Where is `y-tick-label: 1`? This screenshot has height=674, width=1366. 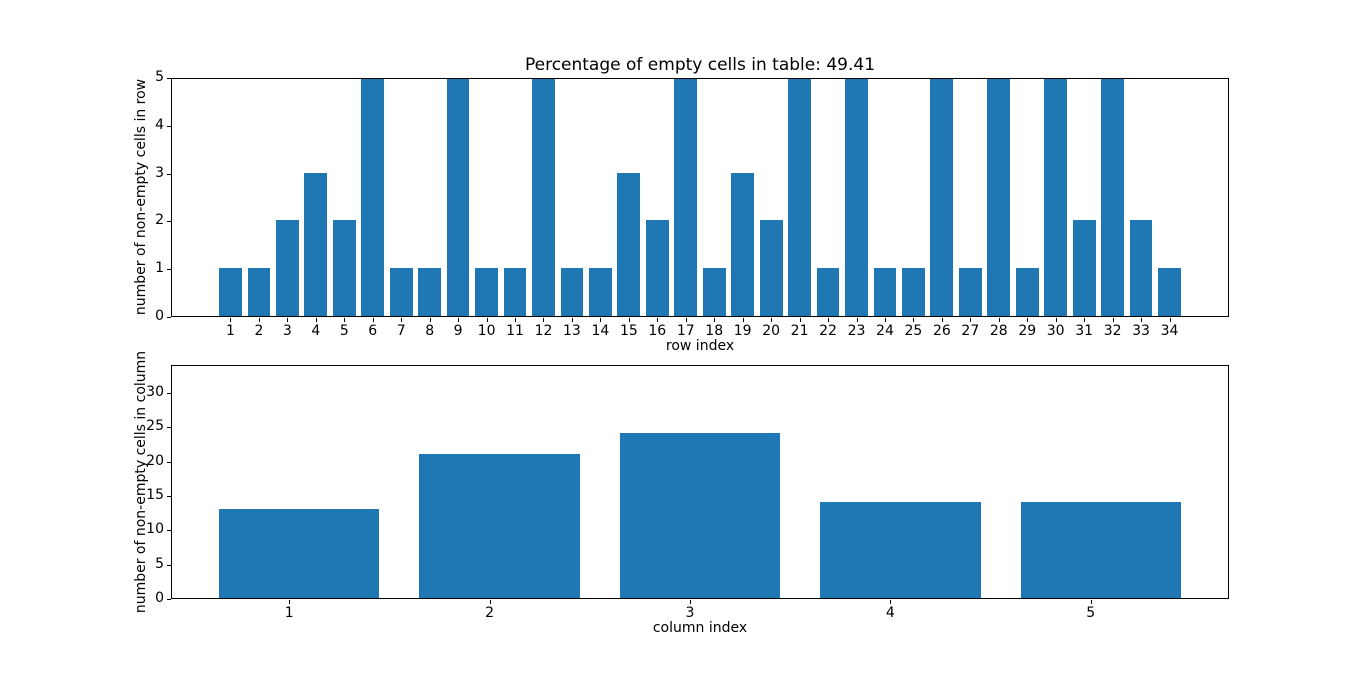 y-tick-label: 1 is located at coordinates (159, 268).